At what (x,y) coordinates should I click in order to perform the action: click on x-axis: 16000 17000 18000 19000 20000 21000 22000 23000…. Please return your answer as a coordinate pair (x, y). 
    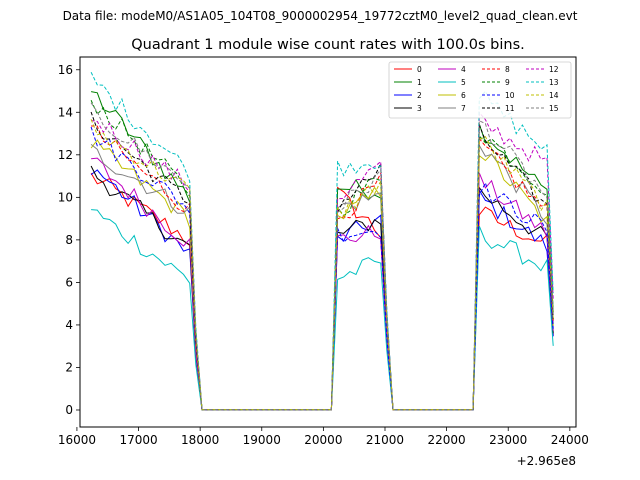
    Looking at the image, I should click on (323, 437).